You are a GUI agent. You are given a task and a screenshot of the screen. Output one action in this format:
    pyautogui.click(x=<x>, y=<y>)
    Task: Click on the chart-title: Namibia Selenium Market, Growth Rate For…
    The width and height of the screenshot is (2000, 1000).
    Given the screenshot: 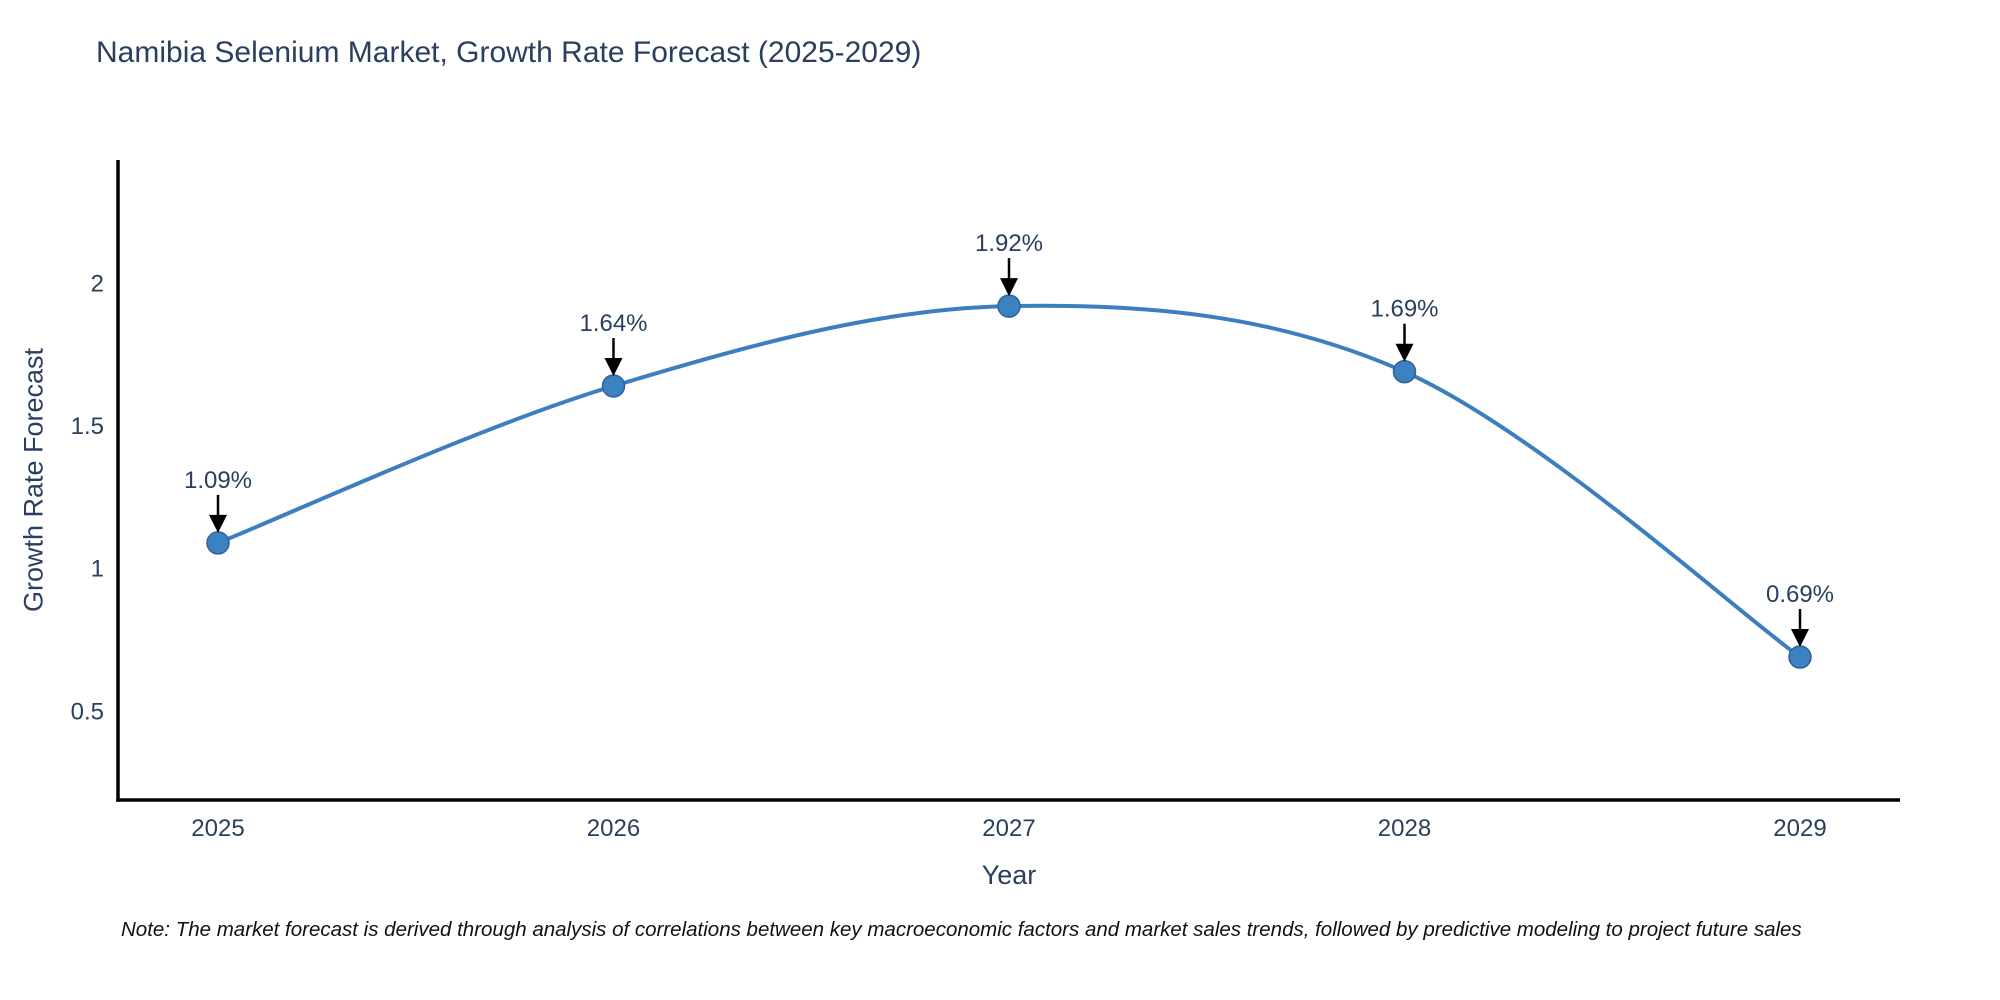 What is the action you would take?
    pyautogui.click(x=509, y=52)
    